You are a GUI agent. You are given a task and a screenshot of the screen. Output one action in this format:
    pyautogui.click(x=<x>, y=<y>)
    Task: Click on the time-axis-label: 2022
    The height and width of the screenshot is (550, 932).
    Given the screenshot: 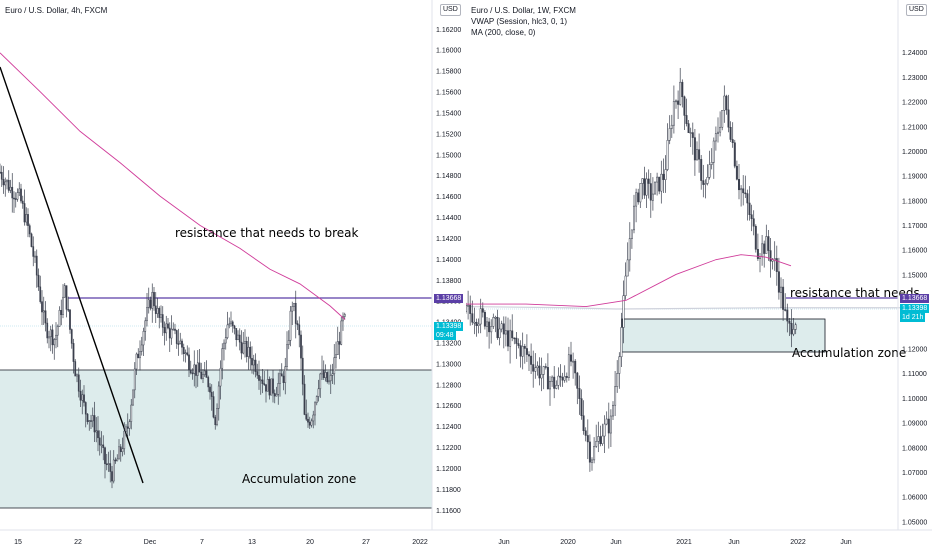 What is the action you would take?
    pyautogui.click(x=420, y=542)
    